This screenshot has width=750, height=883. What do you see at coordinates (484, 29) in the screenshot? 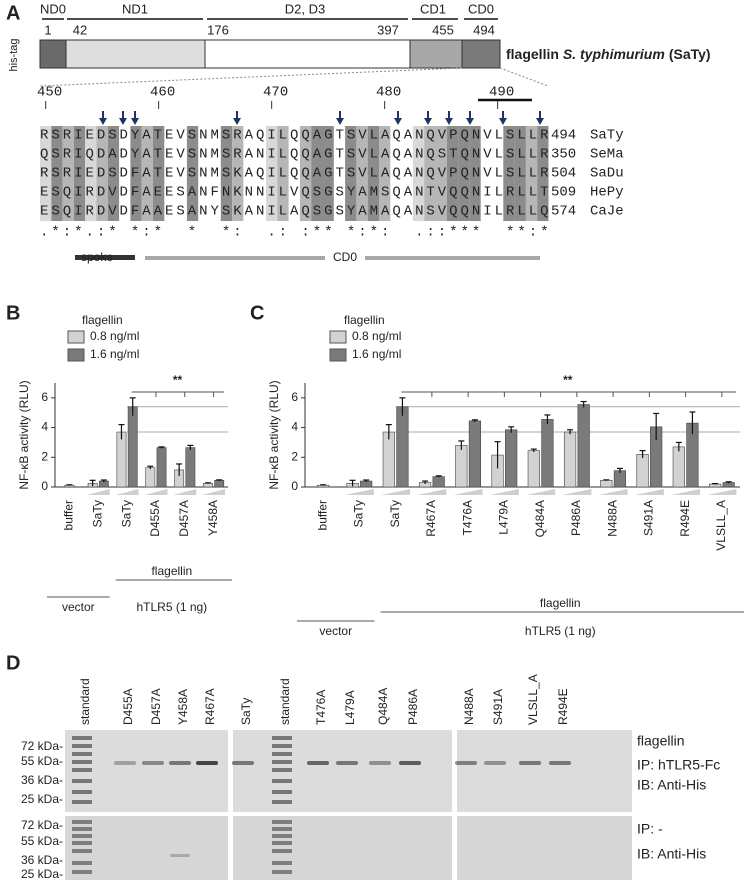
I see `position-label: 494` at bounding box center [484, 29].